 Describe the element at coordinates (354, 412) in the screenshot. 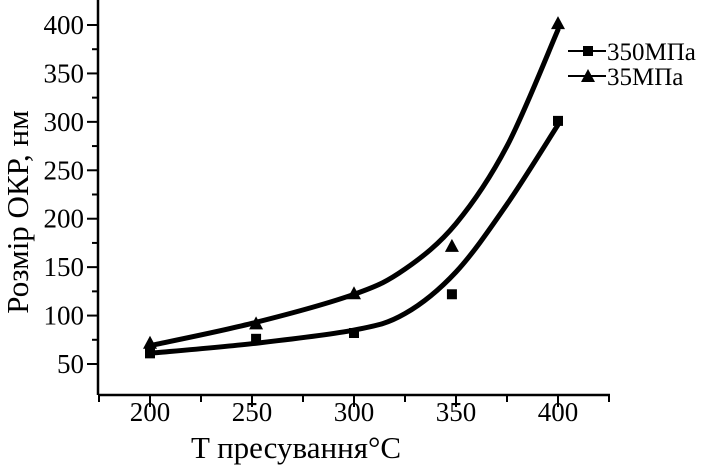

I see `x-tick-label: 300` at that location.